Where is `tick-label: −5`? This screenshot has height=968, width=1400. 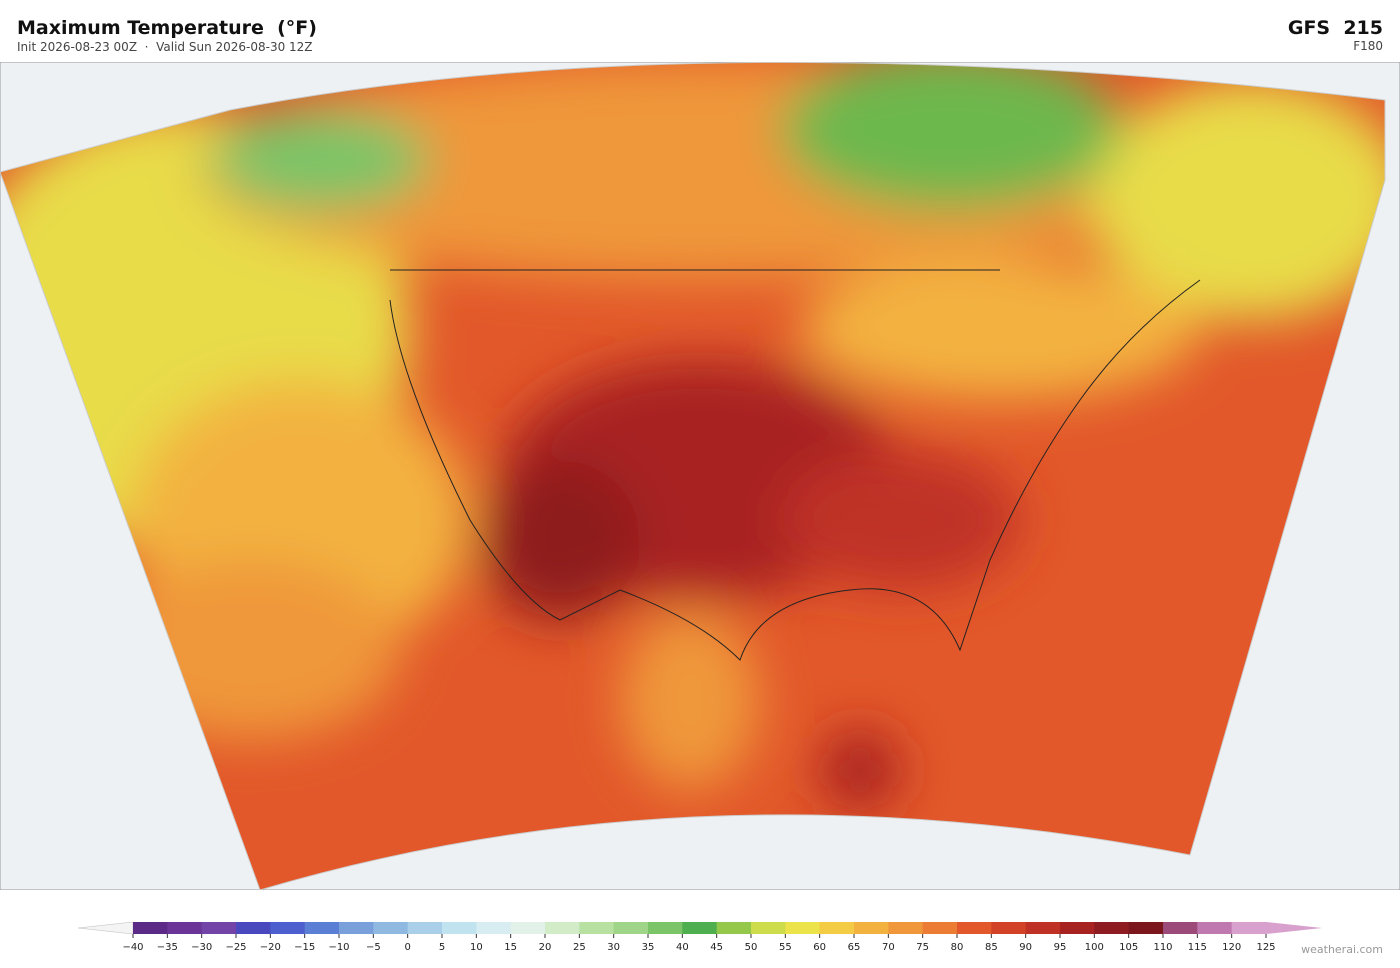 tick-label: −5 is located at coordinates (373, 947).